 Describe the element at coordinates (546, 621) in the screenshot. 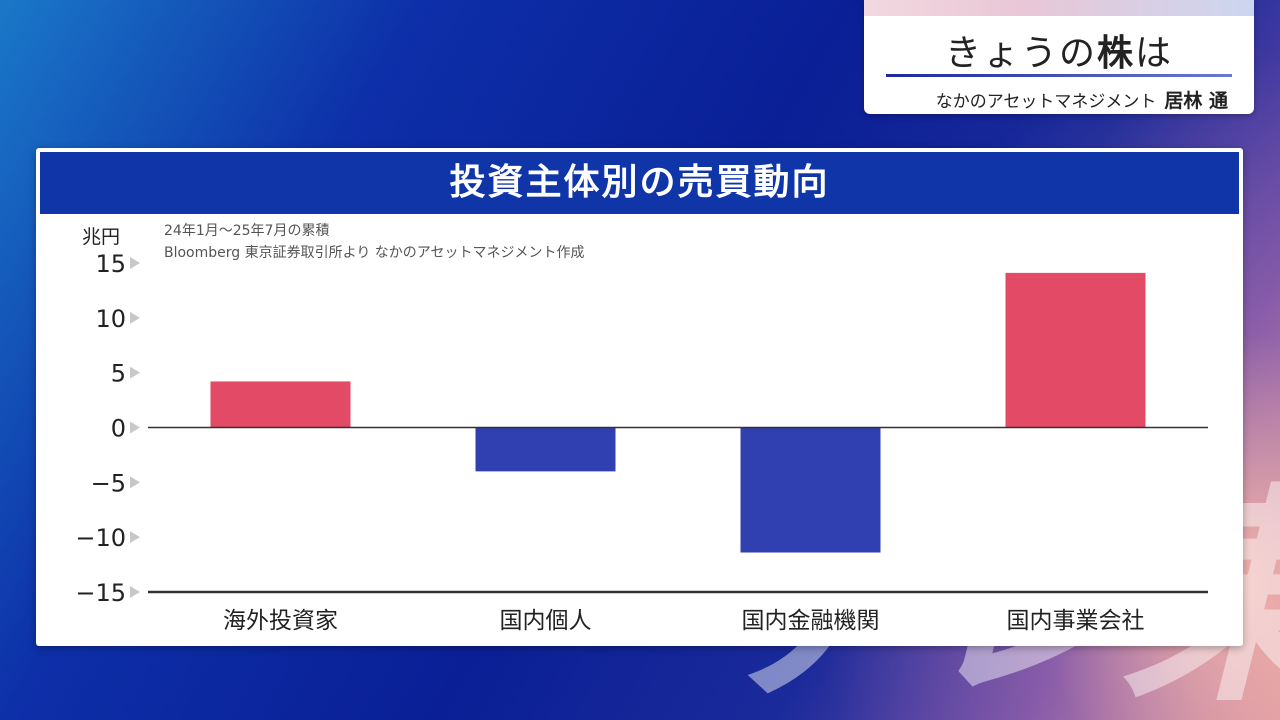

I see `x-category-label: 国内個人` at that location.